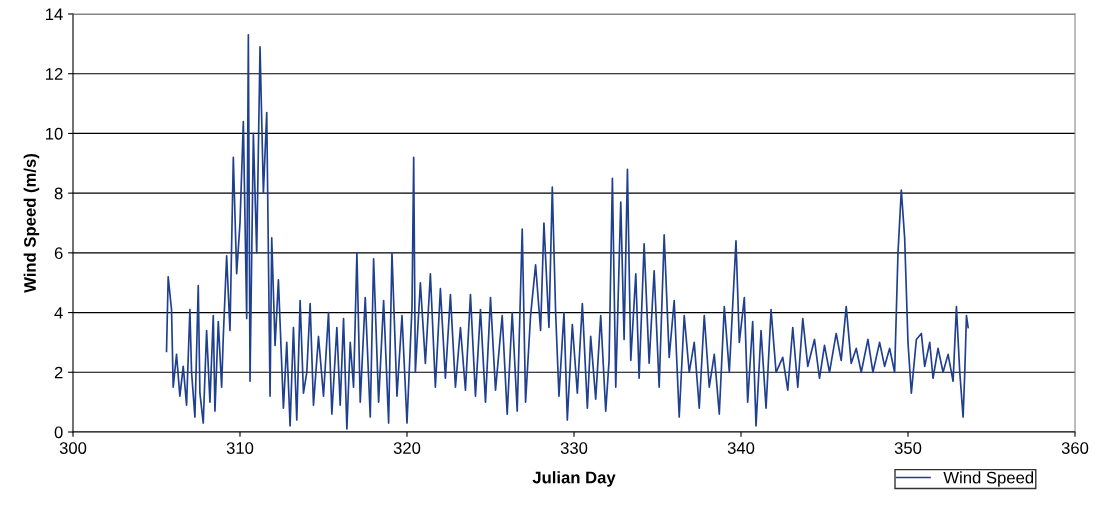 The image size is (1106, 506). I want to click on y-tick-label: 6, so click(58, 253).